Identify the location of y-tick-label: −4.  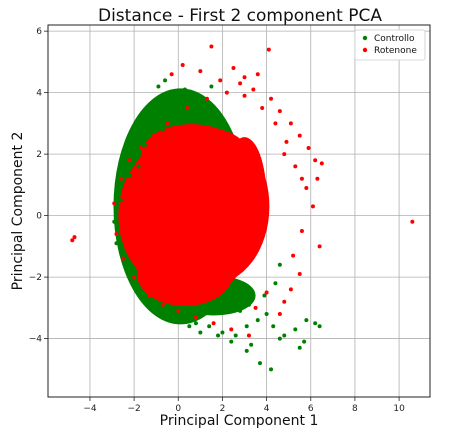
(36, 340).